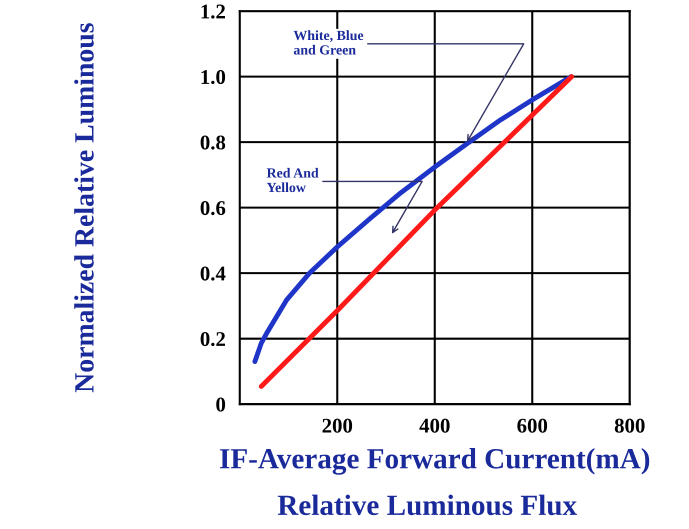 This screenshot has height=529, width=689. What do you see at coordinates (435, 461) in the screenshot?
I see `x-axis-title: IF-Average Forward Current(mA)` at bounding box center [435, 461].